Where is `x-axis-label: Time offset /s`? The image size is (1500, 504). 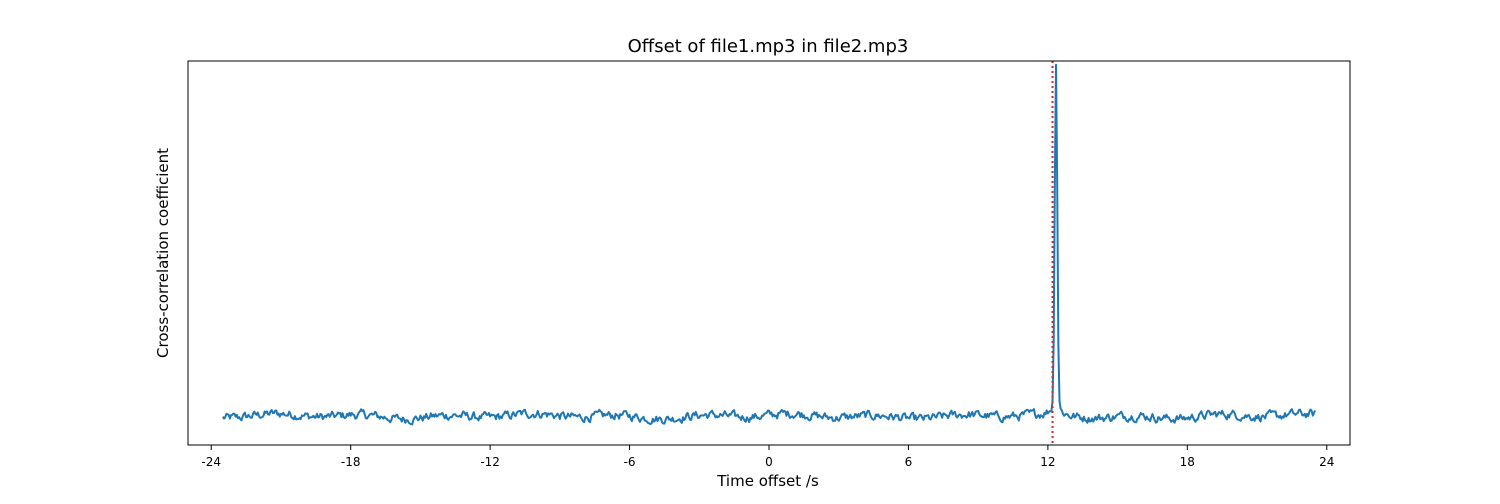
x-axis-label: Time offset /s is located at coordinates (767, 481).